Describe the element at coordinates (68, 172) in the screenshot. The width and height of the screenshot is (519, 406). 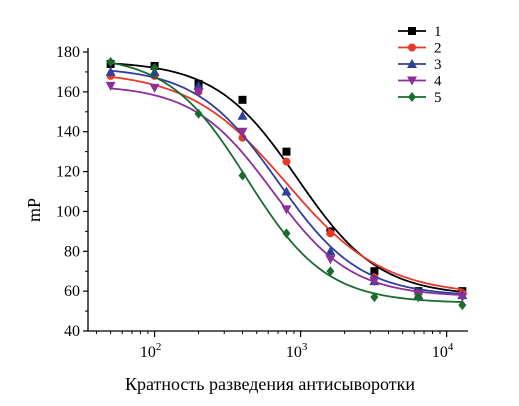
I see `y-tick-label: 120` at that location.